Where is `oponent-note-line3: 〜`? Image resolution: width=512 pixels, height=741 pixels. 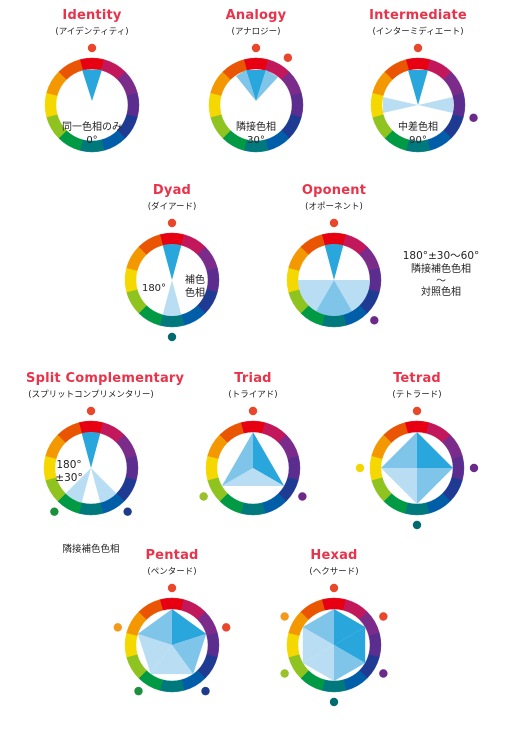
oponent-note-line3: 〜 is located at coordinates (441, 281).